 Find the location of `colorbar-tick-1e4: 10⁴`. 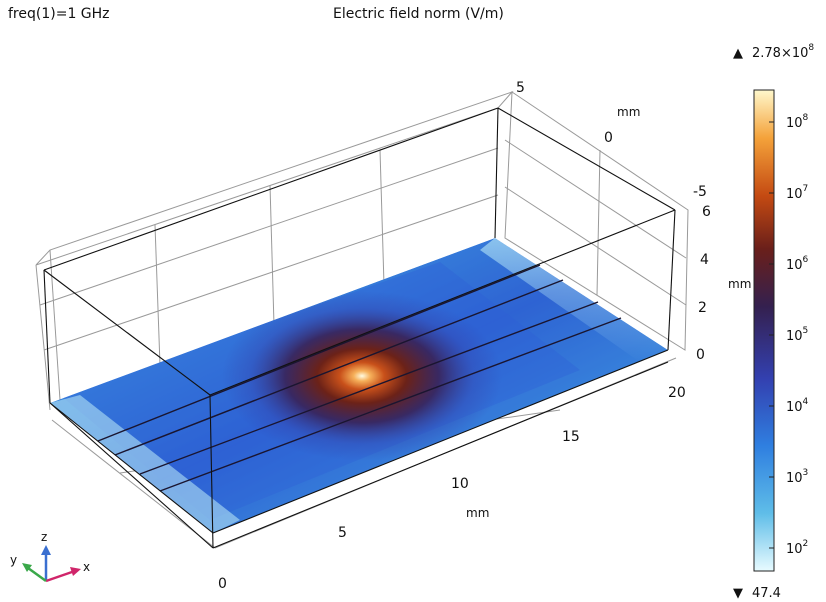

colorbar-tick-1e4: 10⁴ is located at coordinates (797, 406).